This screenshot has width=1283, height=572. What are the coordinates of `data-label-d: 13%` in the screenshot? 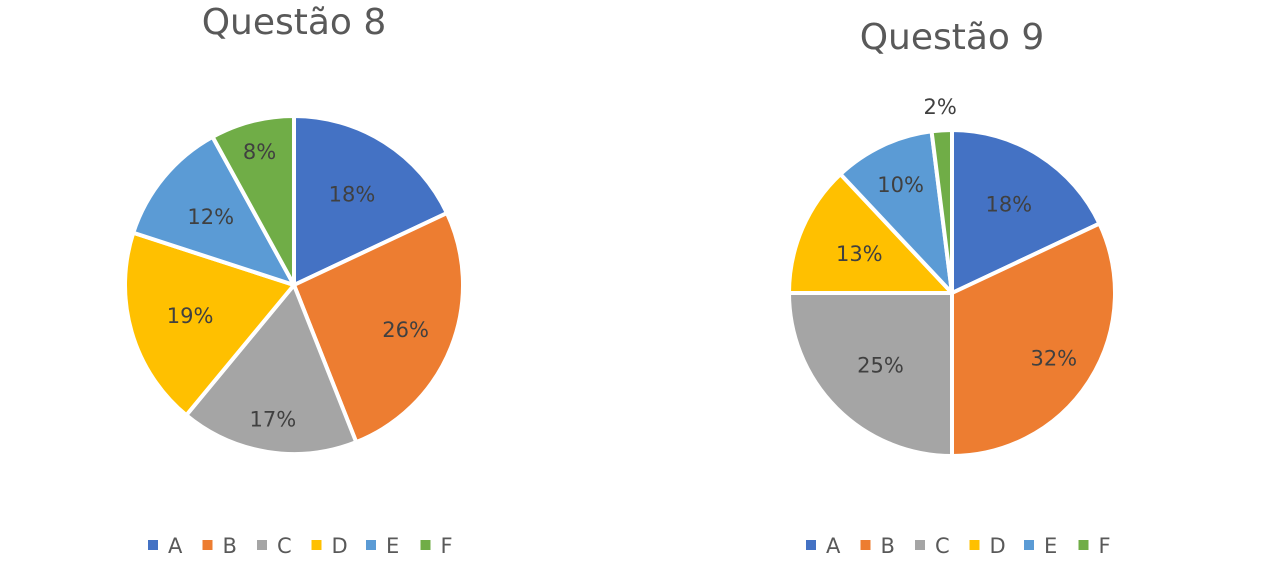 It's located at (859, 254).